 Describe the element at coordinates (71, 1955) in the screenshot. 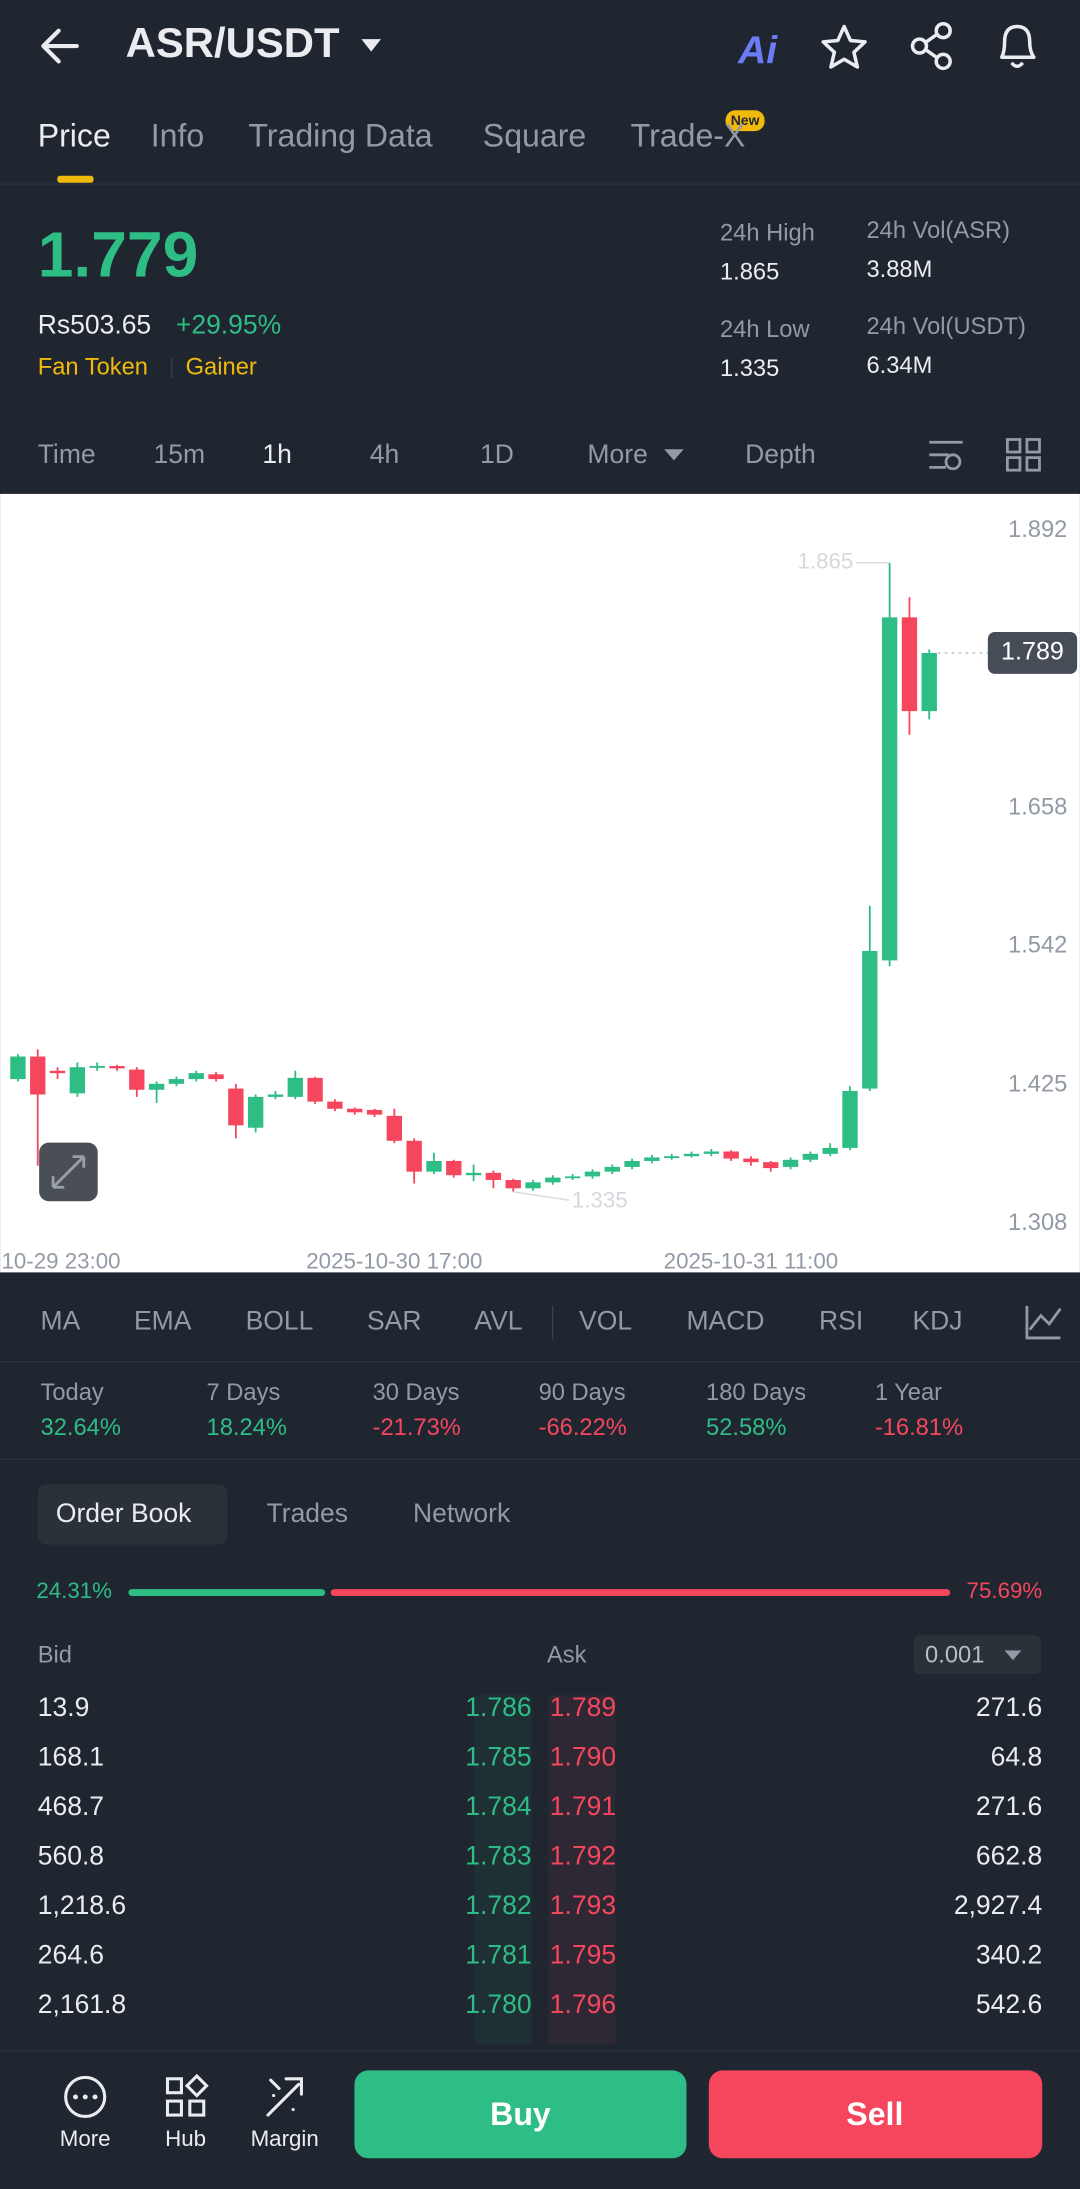

I see `bid-amount: 264.6` at that location.